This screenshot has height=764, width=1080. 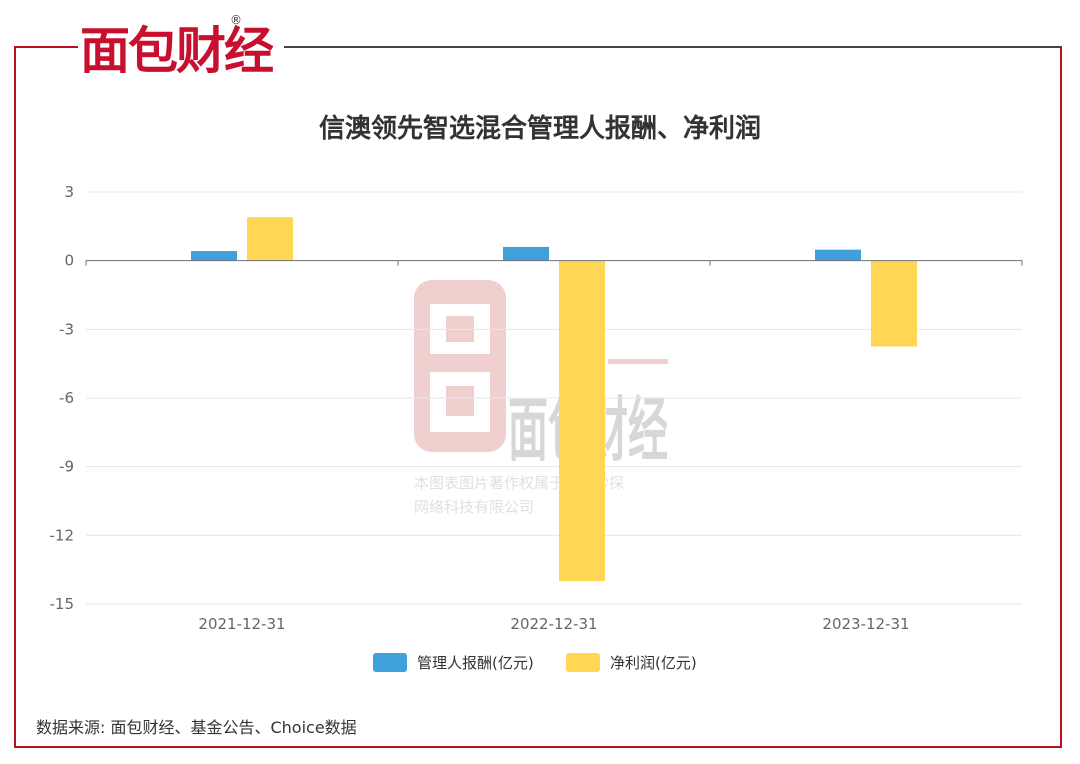 I want to click on y-tick-label: -3, so click(x=66, y=329).